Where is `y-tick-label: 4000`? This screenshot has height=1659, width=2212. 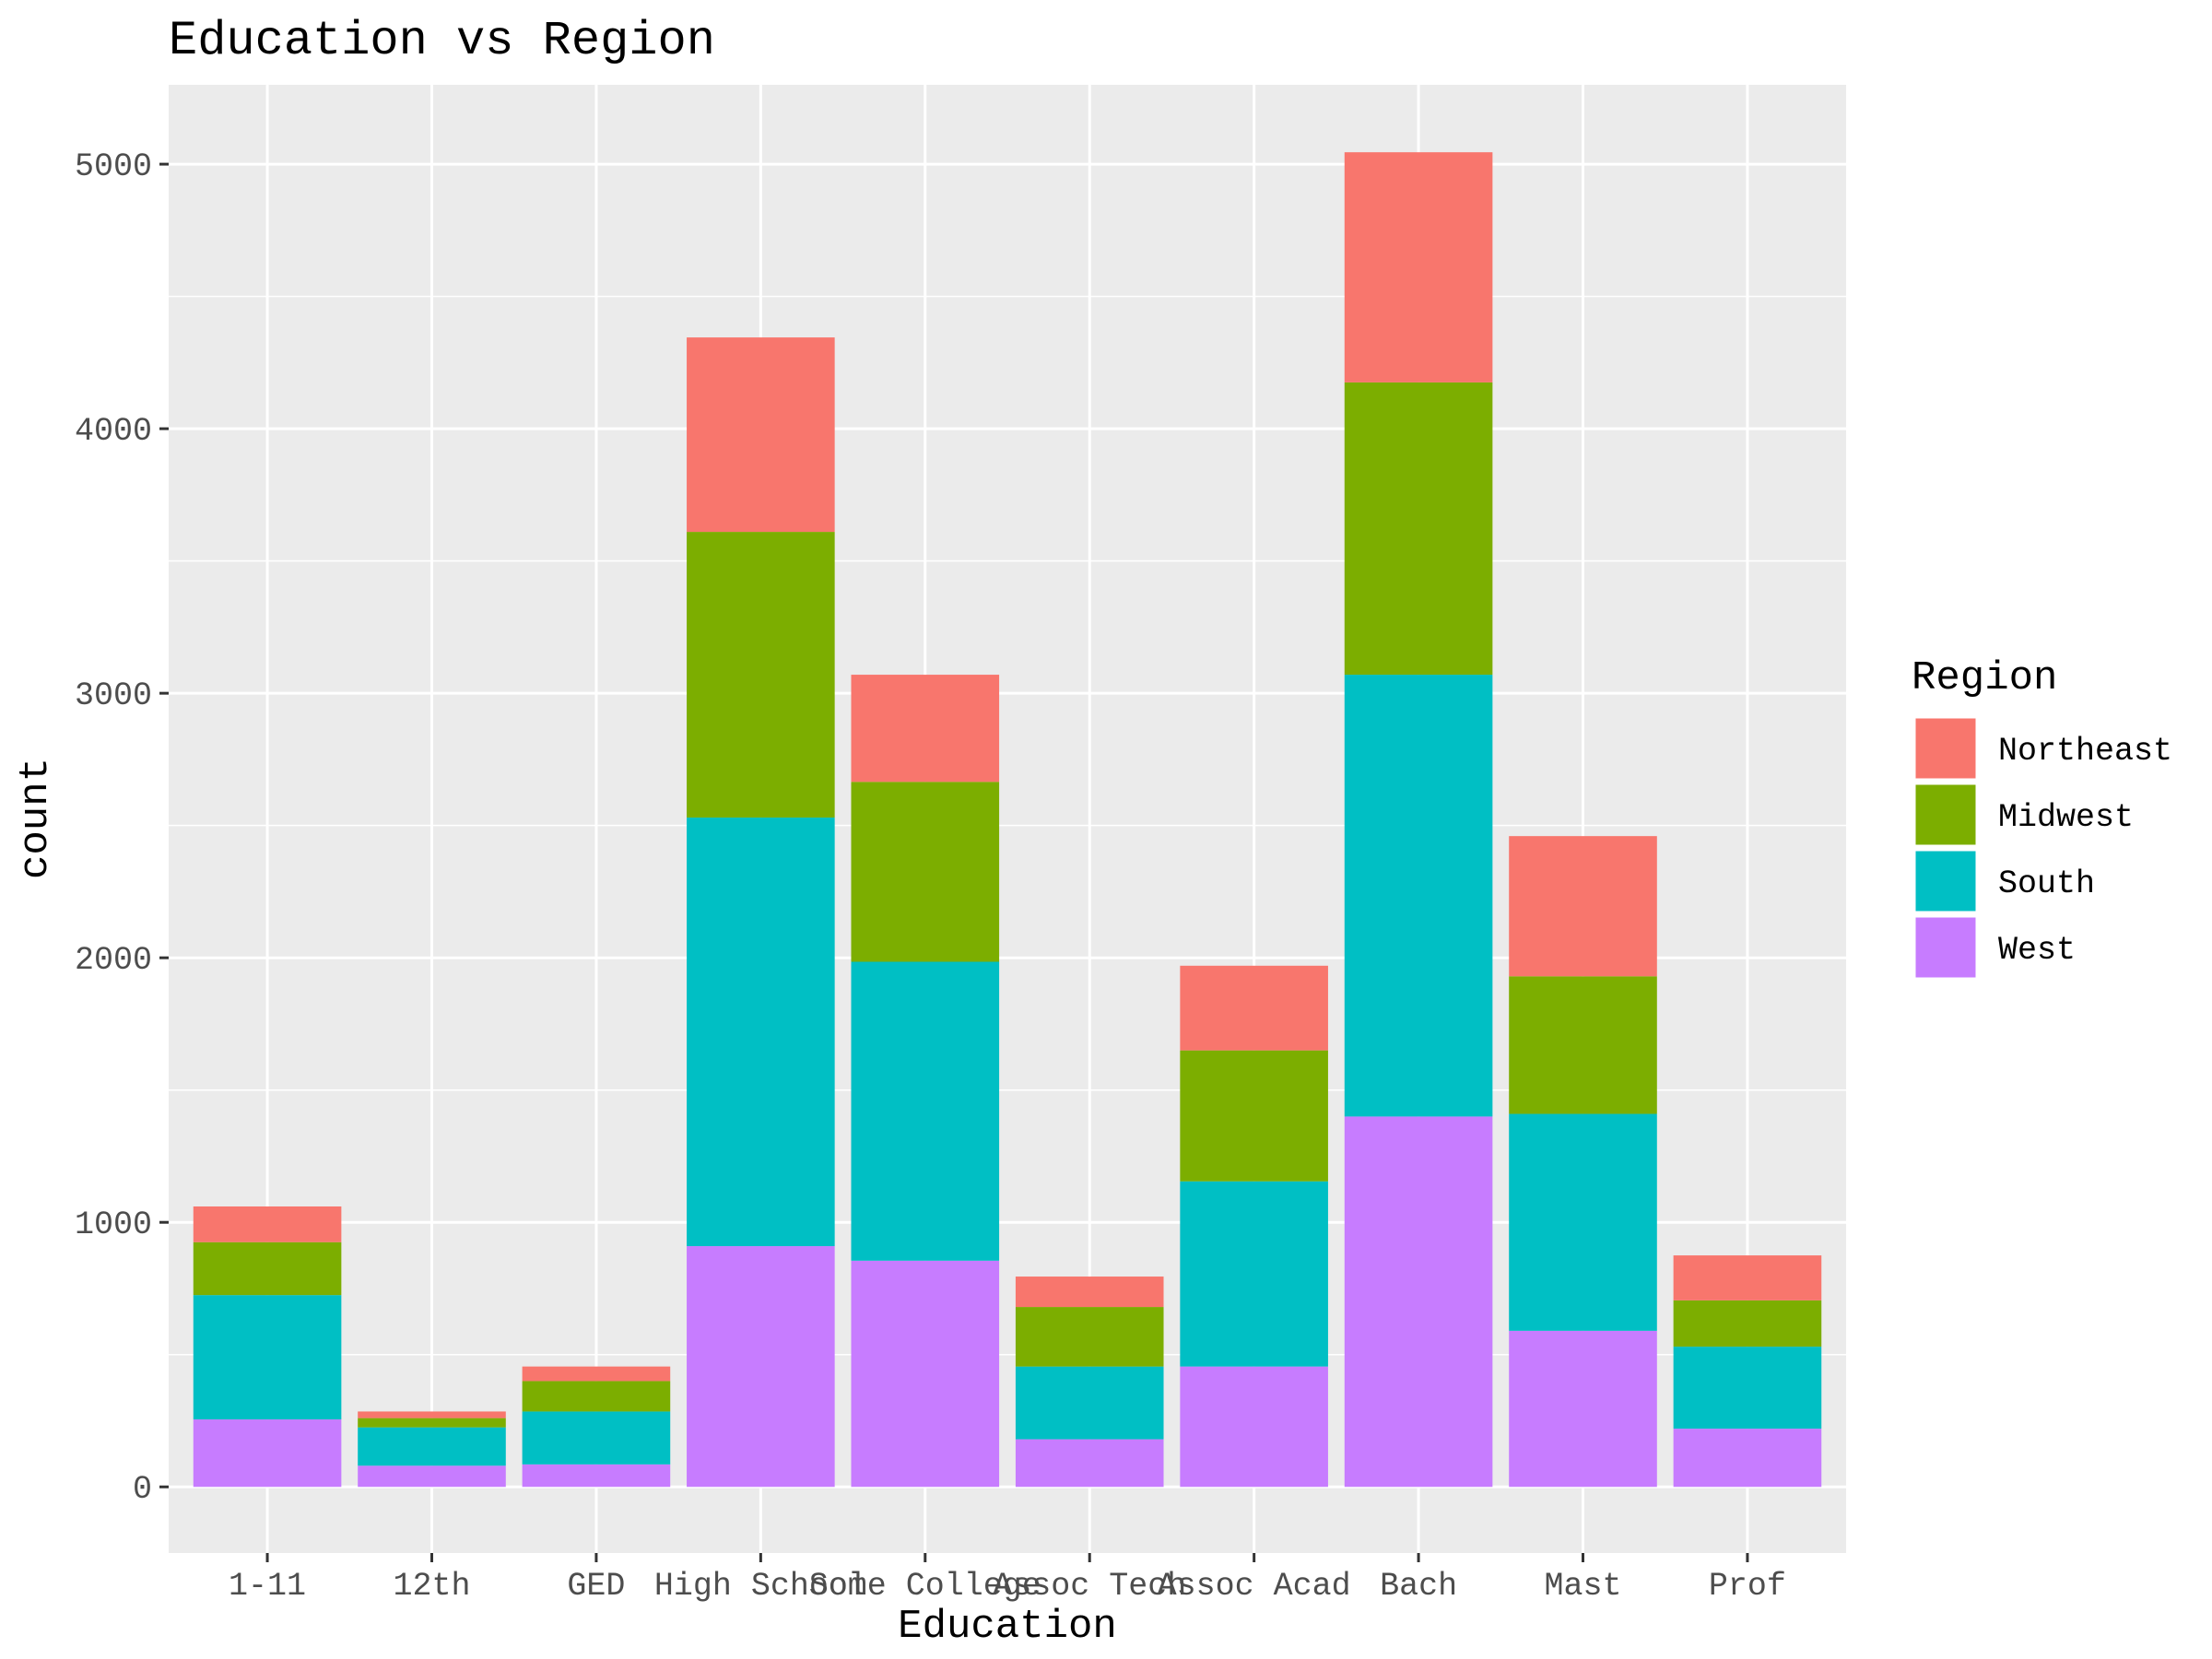 y-tick-label: 4000 is located at coordinates (113, 431).